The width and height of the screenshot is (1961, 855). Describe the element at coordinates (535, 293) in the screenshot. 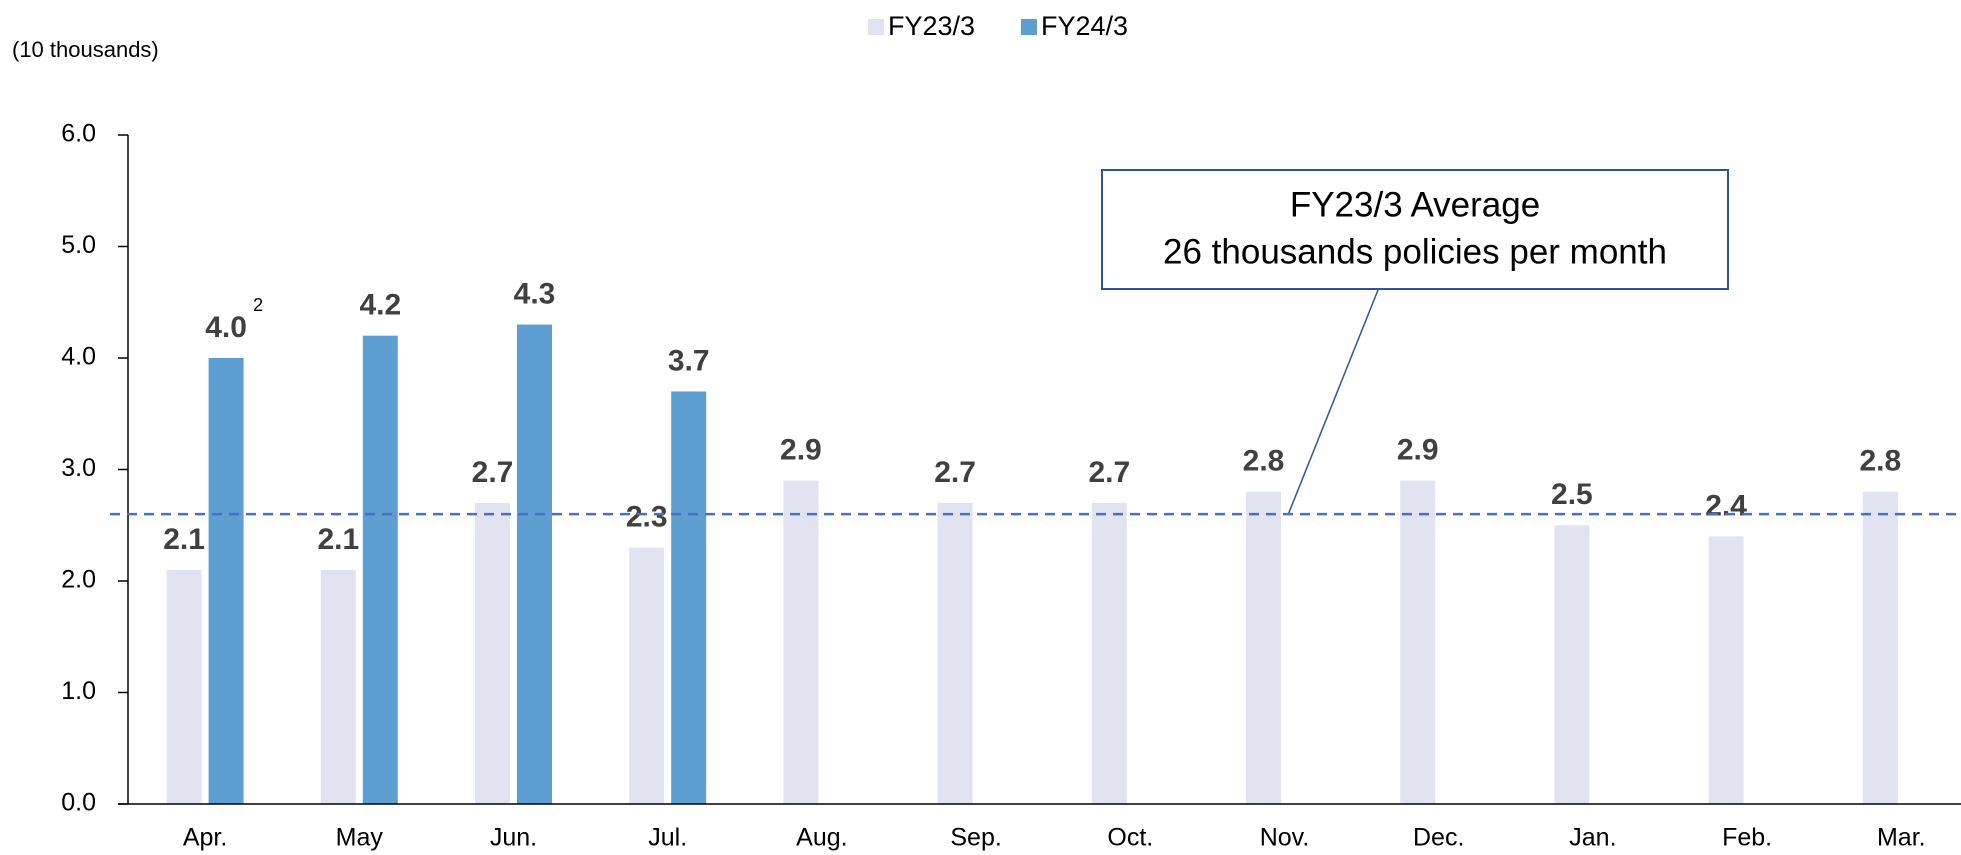

I see `value-label: 4.3` at that location.